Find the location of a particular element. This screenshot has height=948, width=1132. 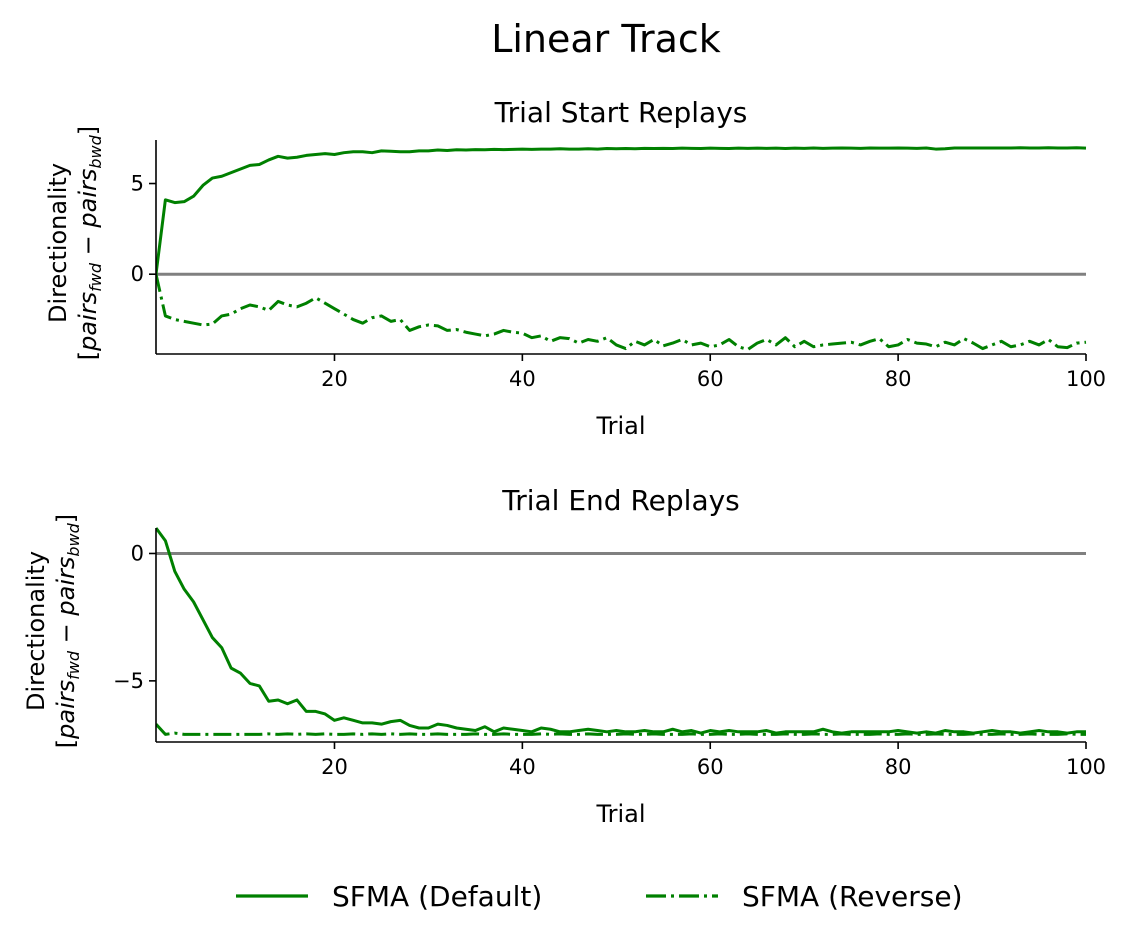

y-tick-label: −5 is located at coordinates (128, 681).